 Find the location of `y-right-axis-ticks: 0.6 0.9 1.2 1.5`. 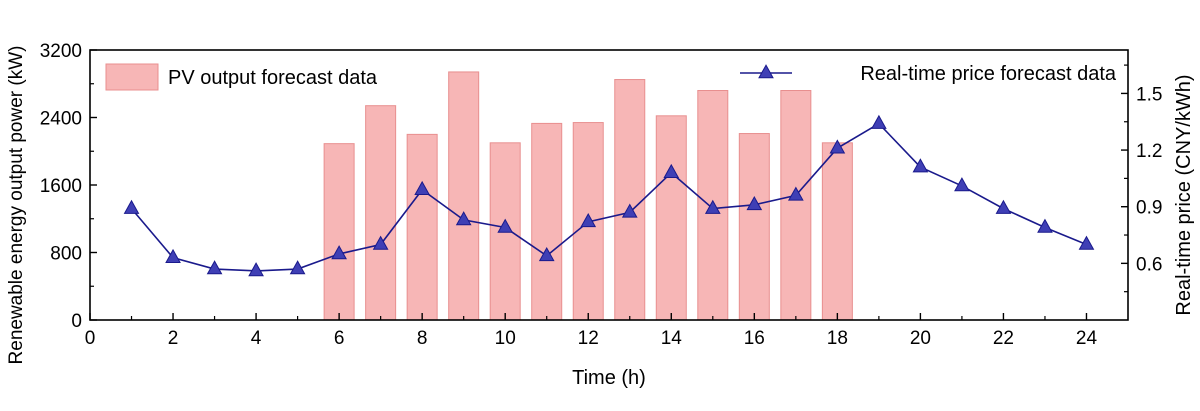

y-right-axis-ticks: 0.6 0.9 1.2 1.5 is located at coordinates (1141, 178).